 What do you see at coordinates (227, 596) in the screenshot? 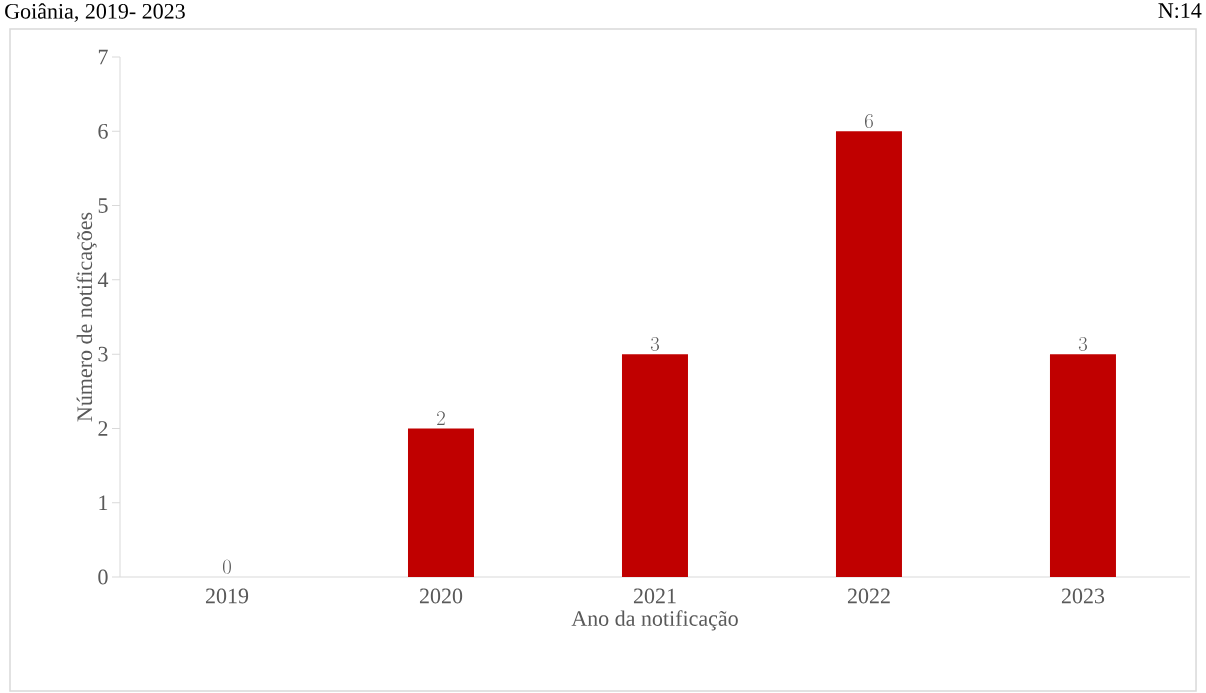
I see `x-tick-label: 2019` at bounding box center [227, 596].